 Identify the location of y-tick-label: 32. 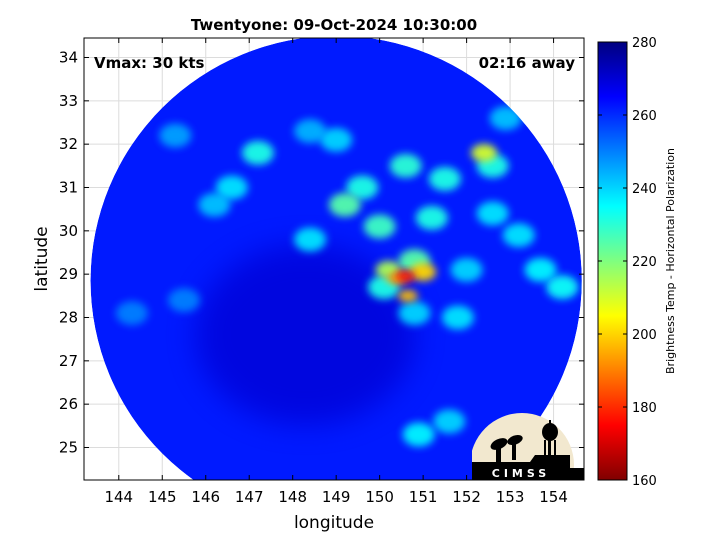
(68, 144).